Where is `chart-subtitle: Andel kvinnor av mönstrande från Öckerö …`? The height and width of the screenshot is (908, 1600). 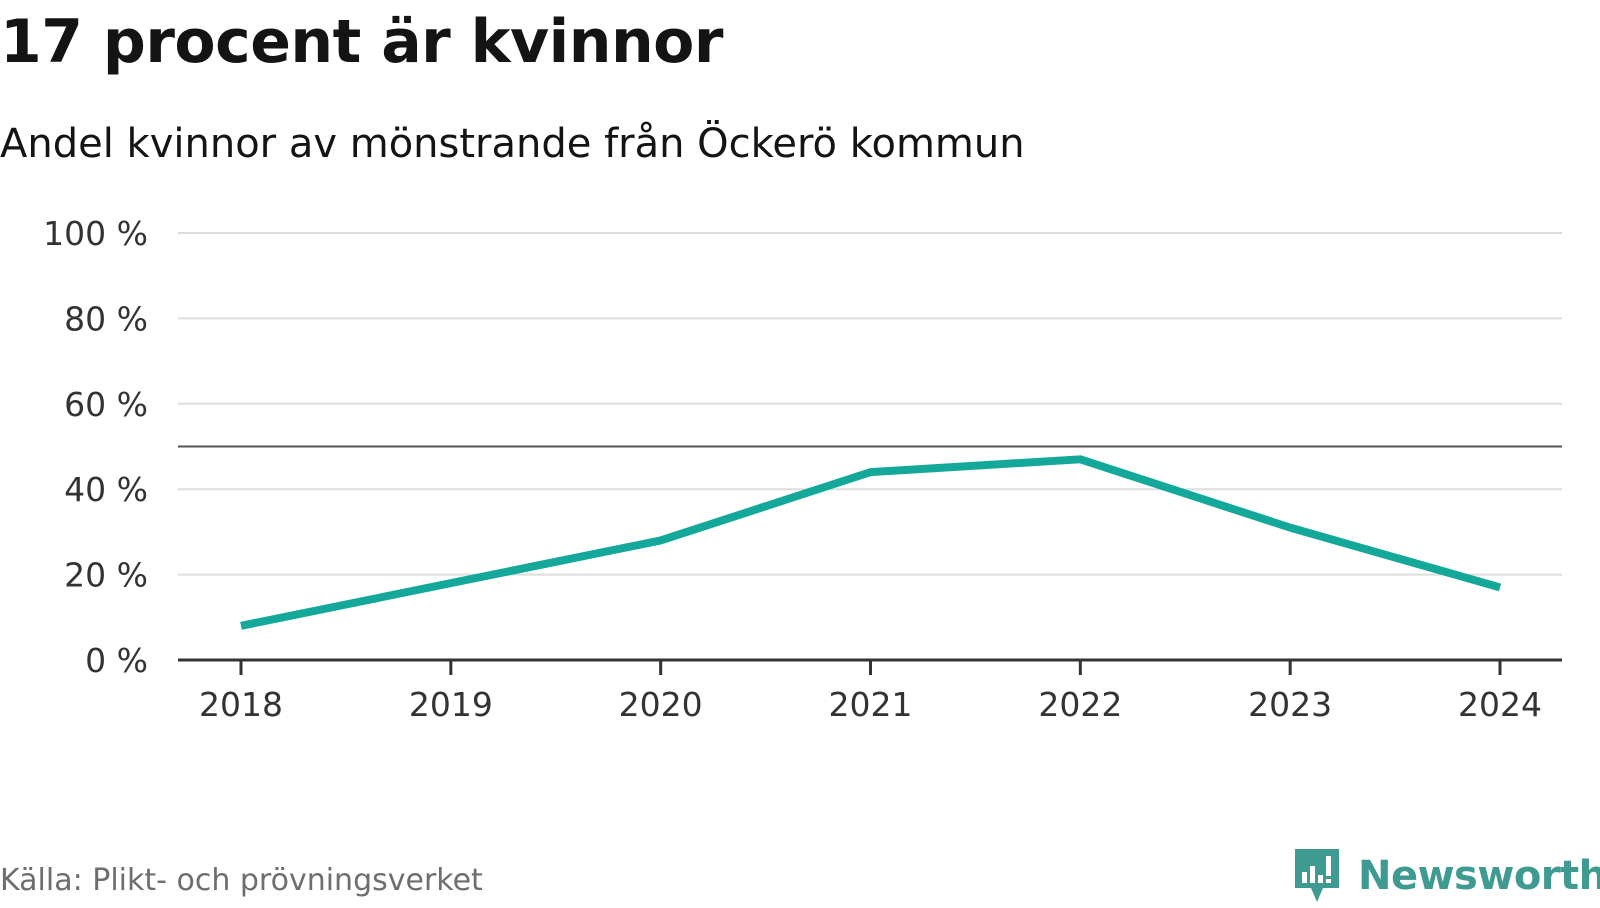 chart-subtitle: Andel kvinnor av mönstrande från Öckerö … is located at coordinates (512, 144).